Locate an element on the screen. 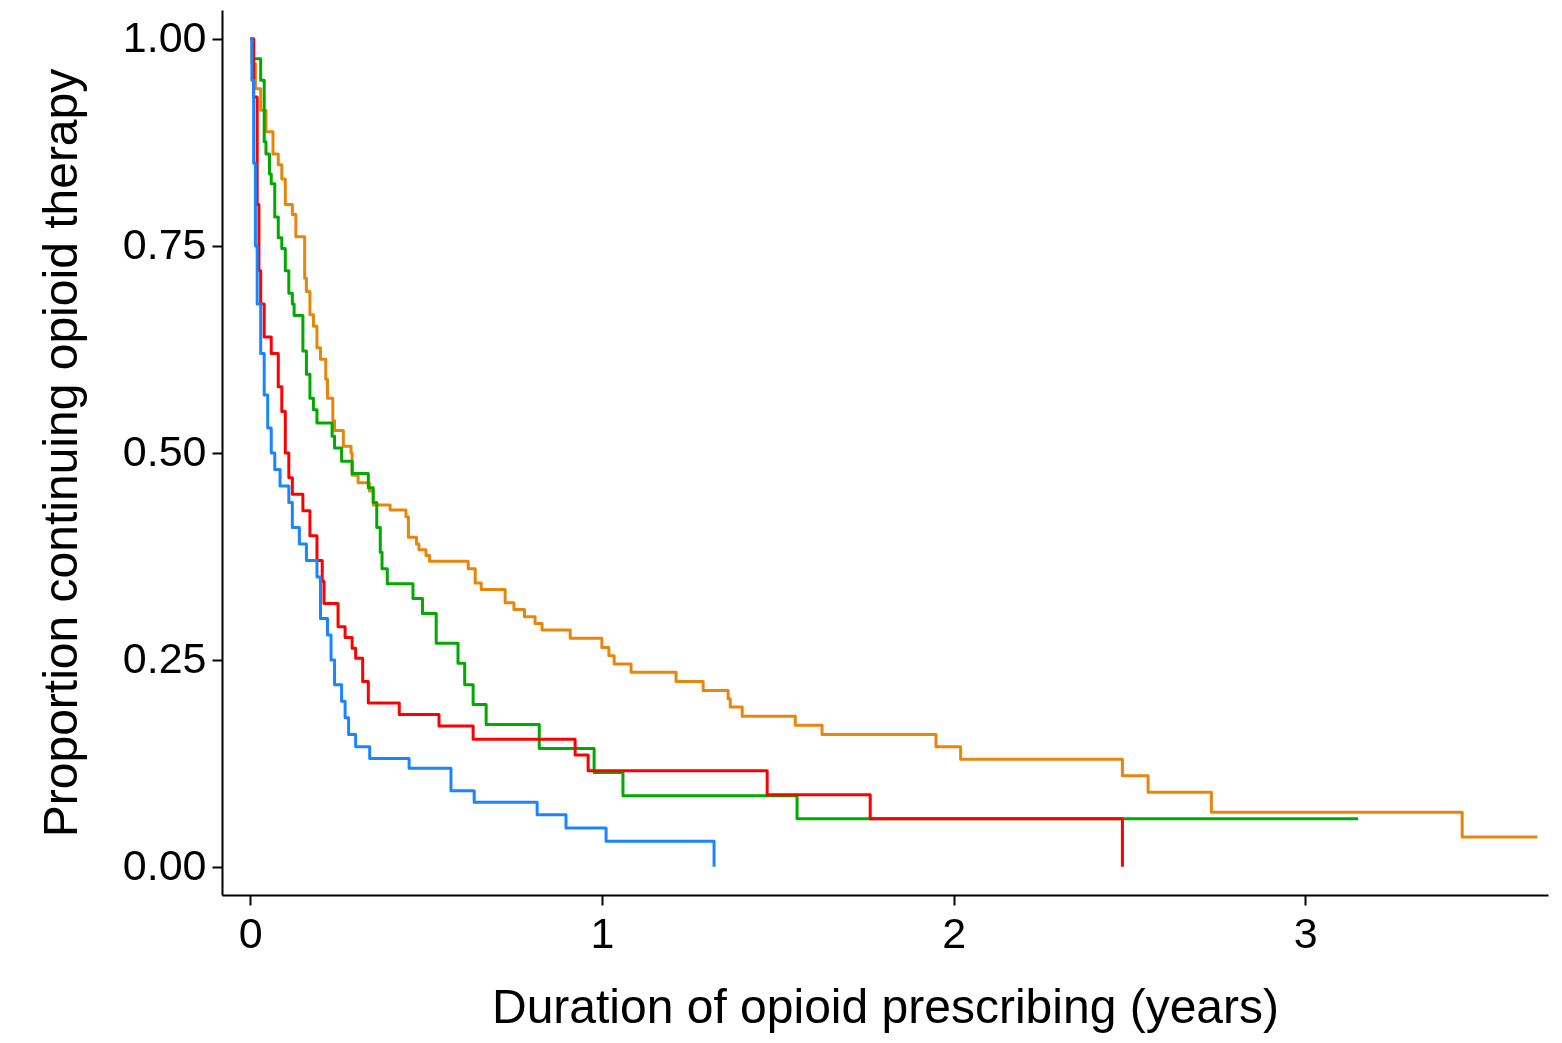 This screenshot has height=1043, width=1562. x-axis-title: Duration of opioid prescribing (years) is located at coordinates (885, 1006).